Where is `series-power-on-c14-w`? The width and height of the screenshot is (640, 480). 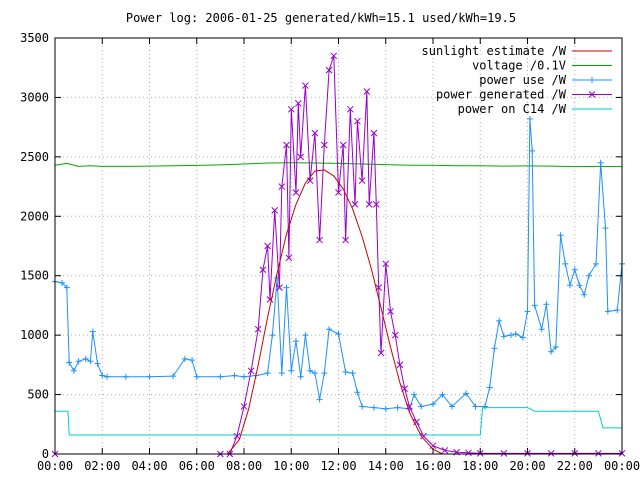
series-power-on-c14-w is located at coordinates (338, 421).